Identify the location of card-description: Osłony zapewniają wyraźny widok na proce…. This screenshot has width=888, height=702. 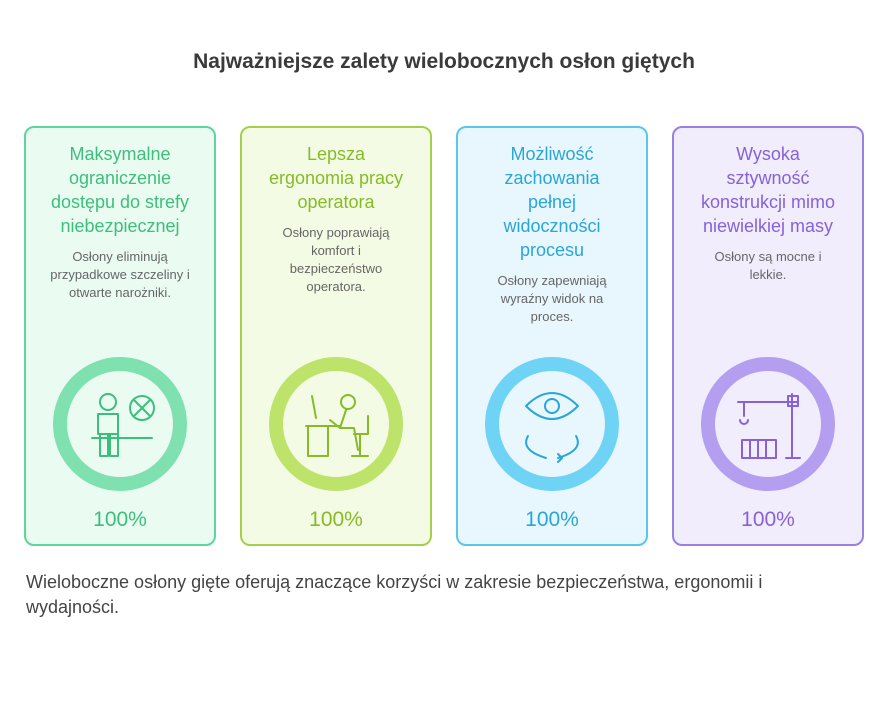
(552, 298).